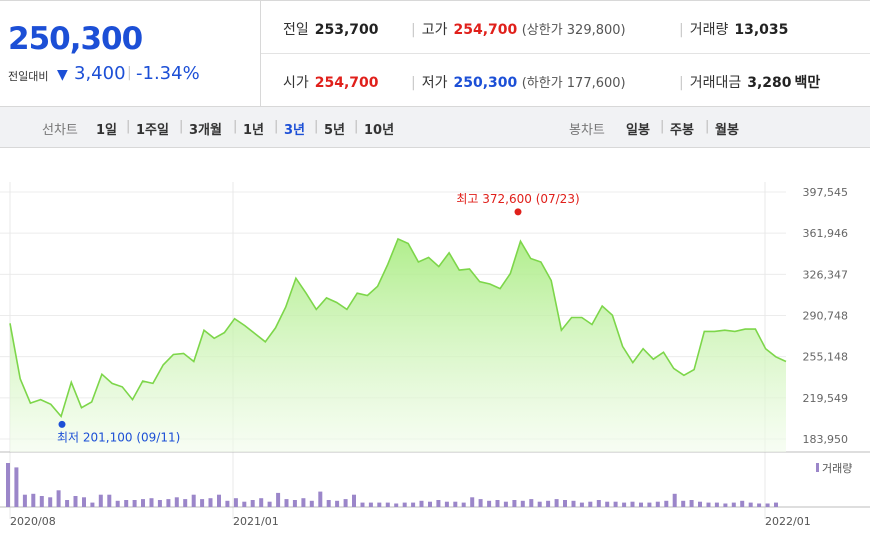 This screenshot has width=870, height=537. Describe the element at coordinates (168, 73) in the screenshot. I see `compare-percent: -1.34%` at that location.